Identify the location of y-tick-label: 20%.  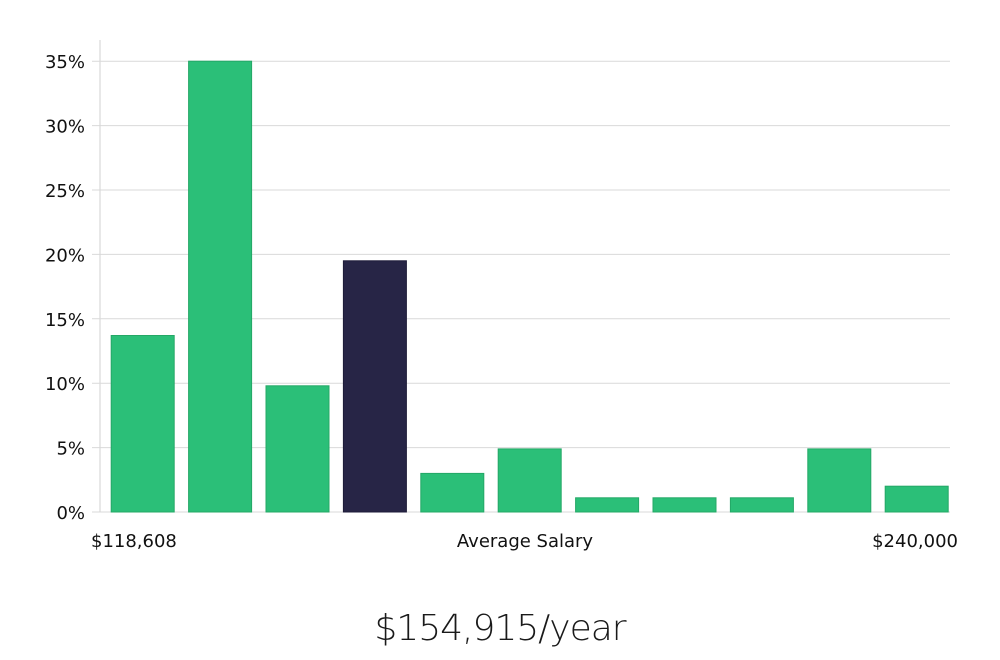
(65, 255).